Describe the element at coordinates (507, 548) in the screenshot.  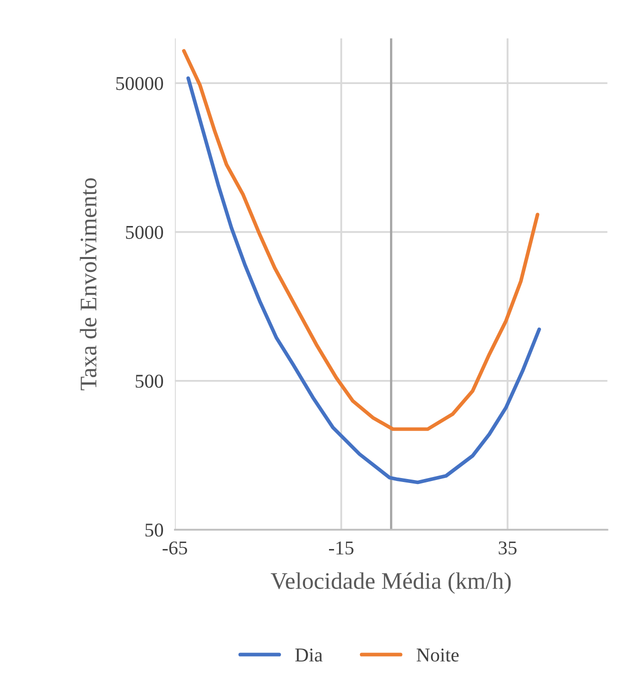
I see `x-tick-label: 35` at that location.